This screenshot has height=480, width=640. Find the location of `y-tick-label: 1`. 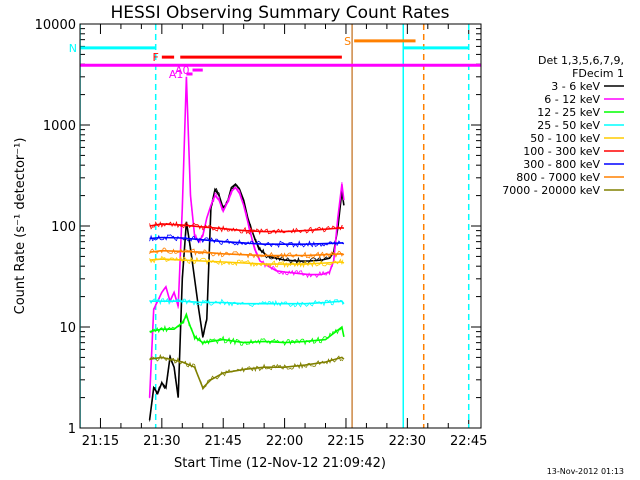

y-tick-label: 1 is located at coordinates (72, 429).